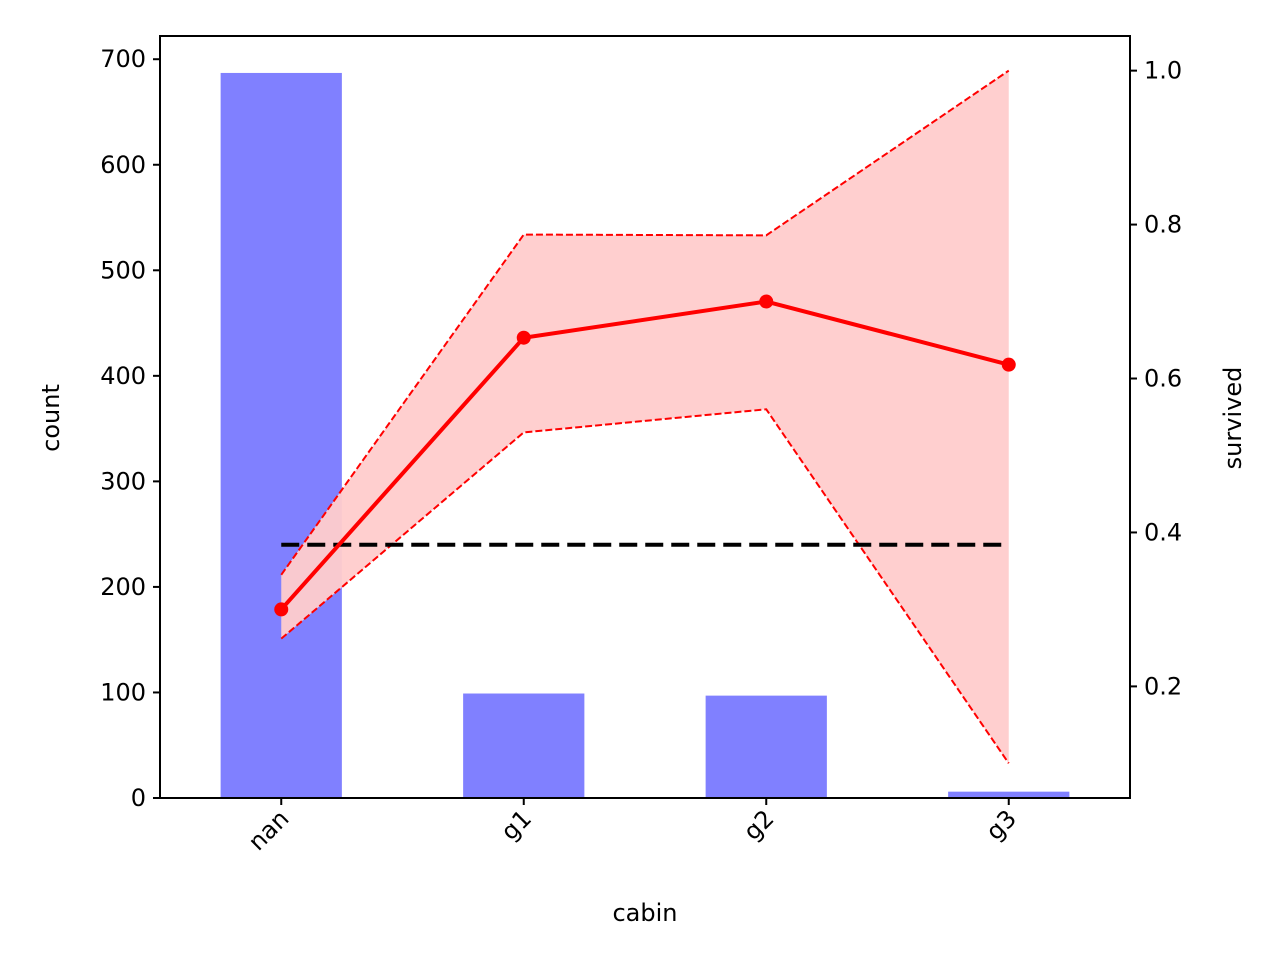 The image size is (1280, 960). What do you see at coordinates (123, 376) in the screenshot?
I see `y-left-tick-label: 400` at bounding box center [123, 376].